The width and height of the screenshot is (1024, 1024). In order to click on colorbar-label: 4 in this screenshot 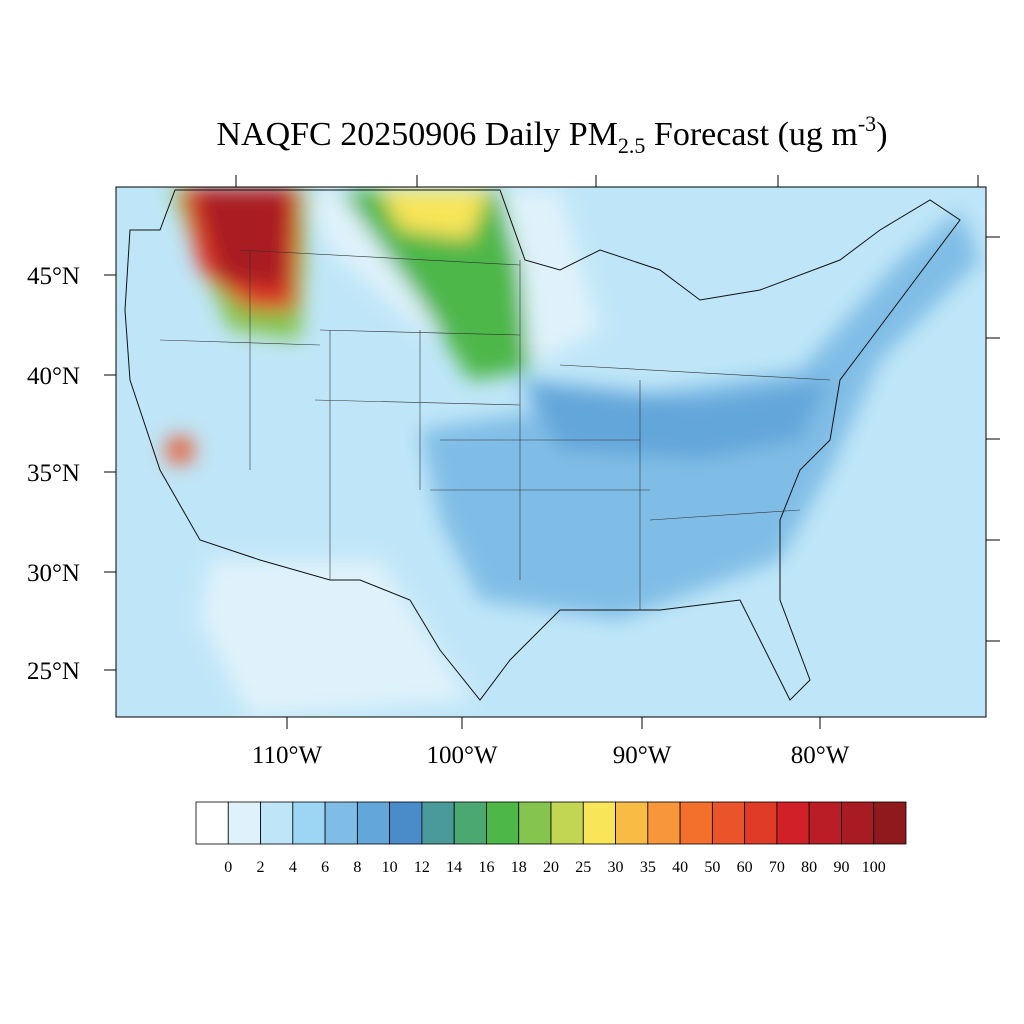, I will do `click(293, 867)`.